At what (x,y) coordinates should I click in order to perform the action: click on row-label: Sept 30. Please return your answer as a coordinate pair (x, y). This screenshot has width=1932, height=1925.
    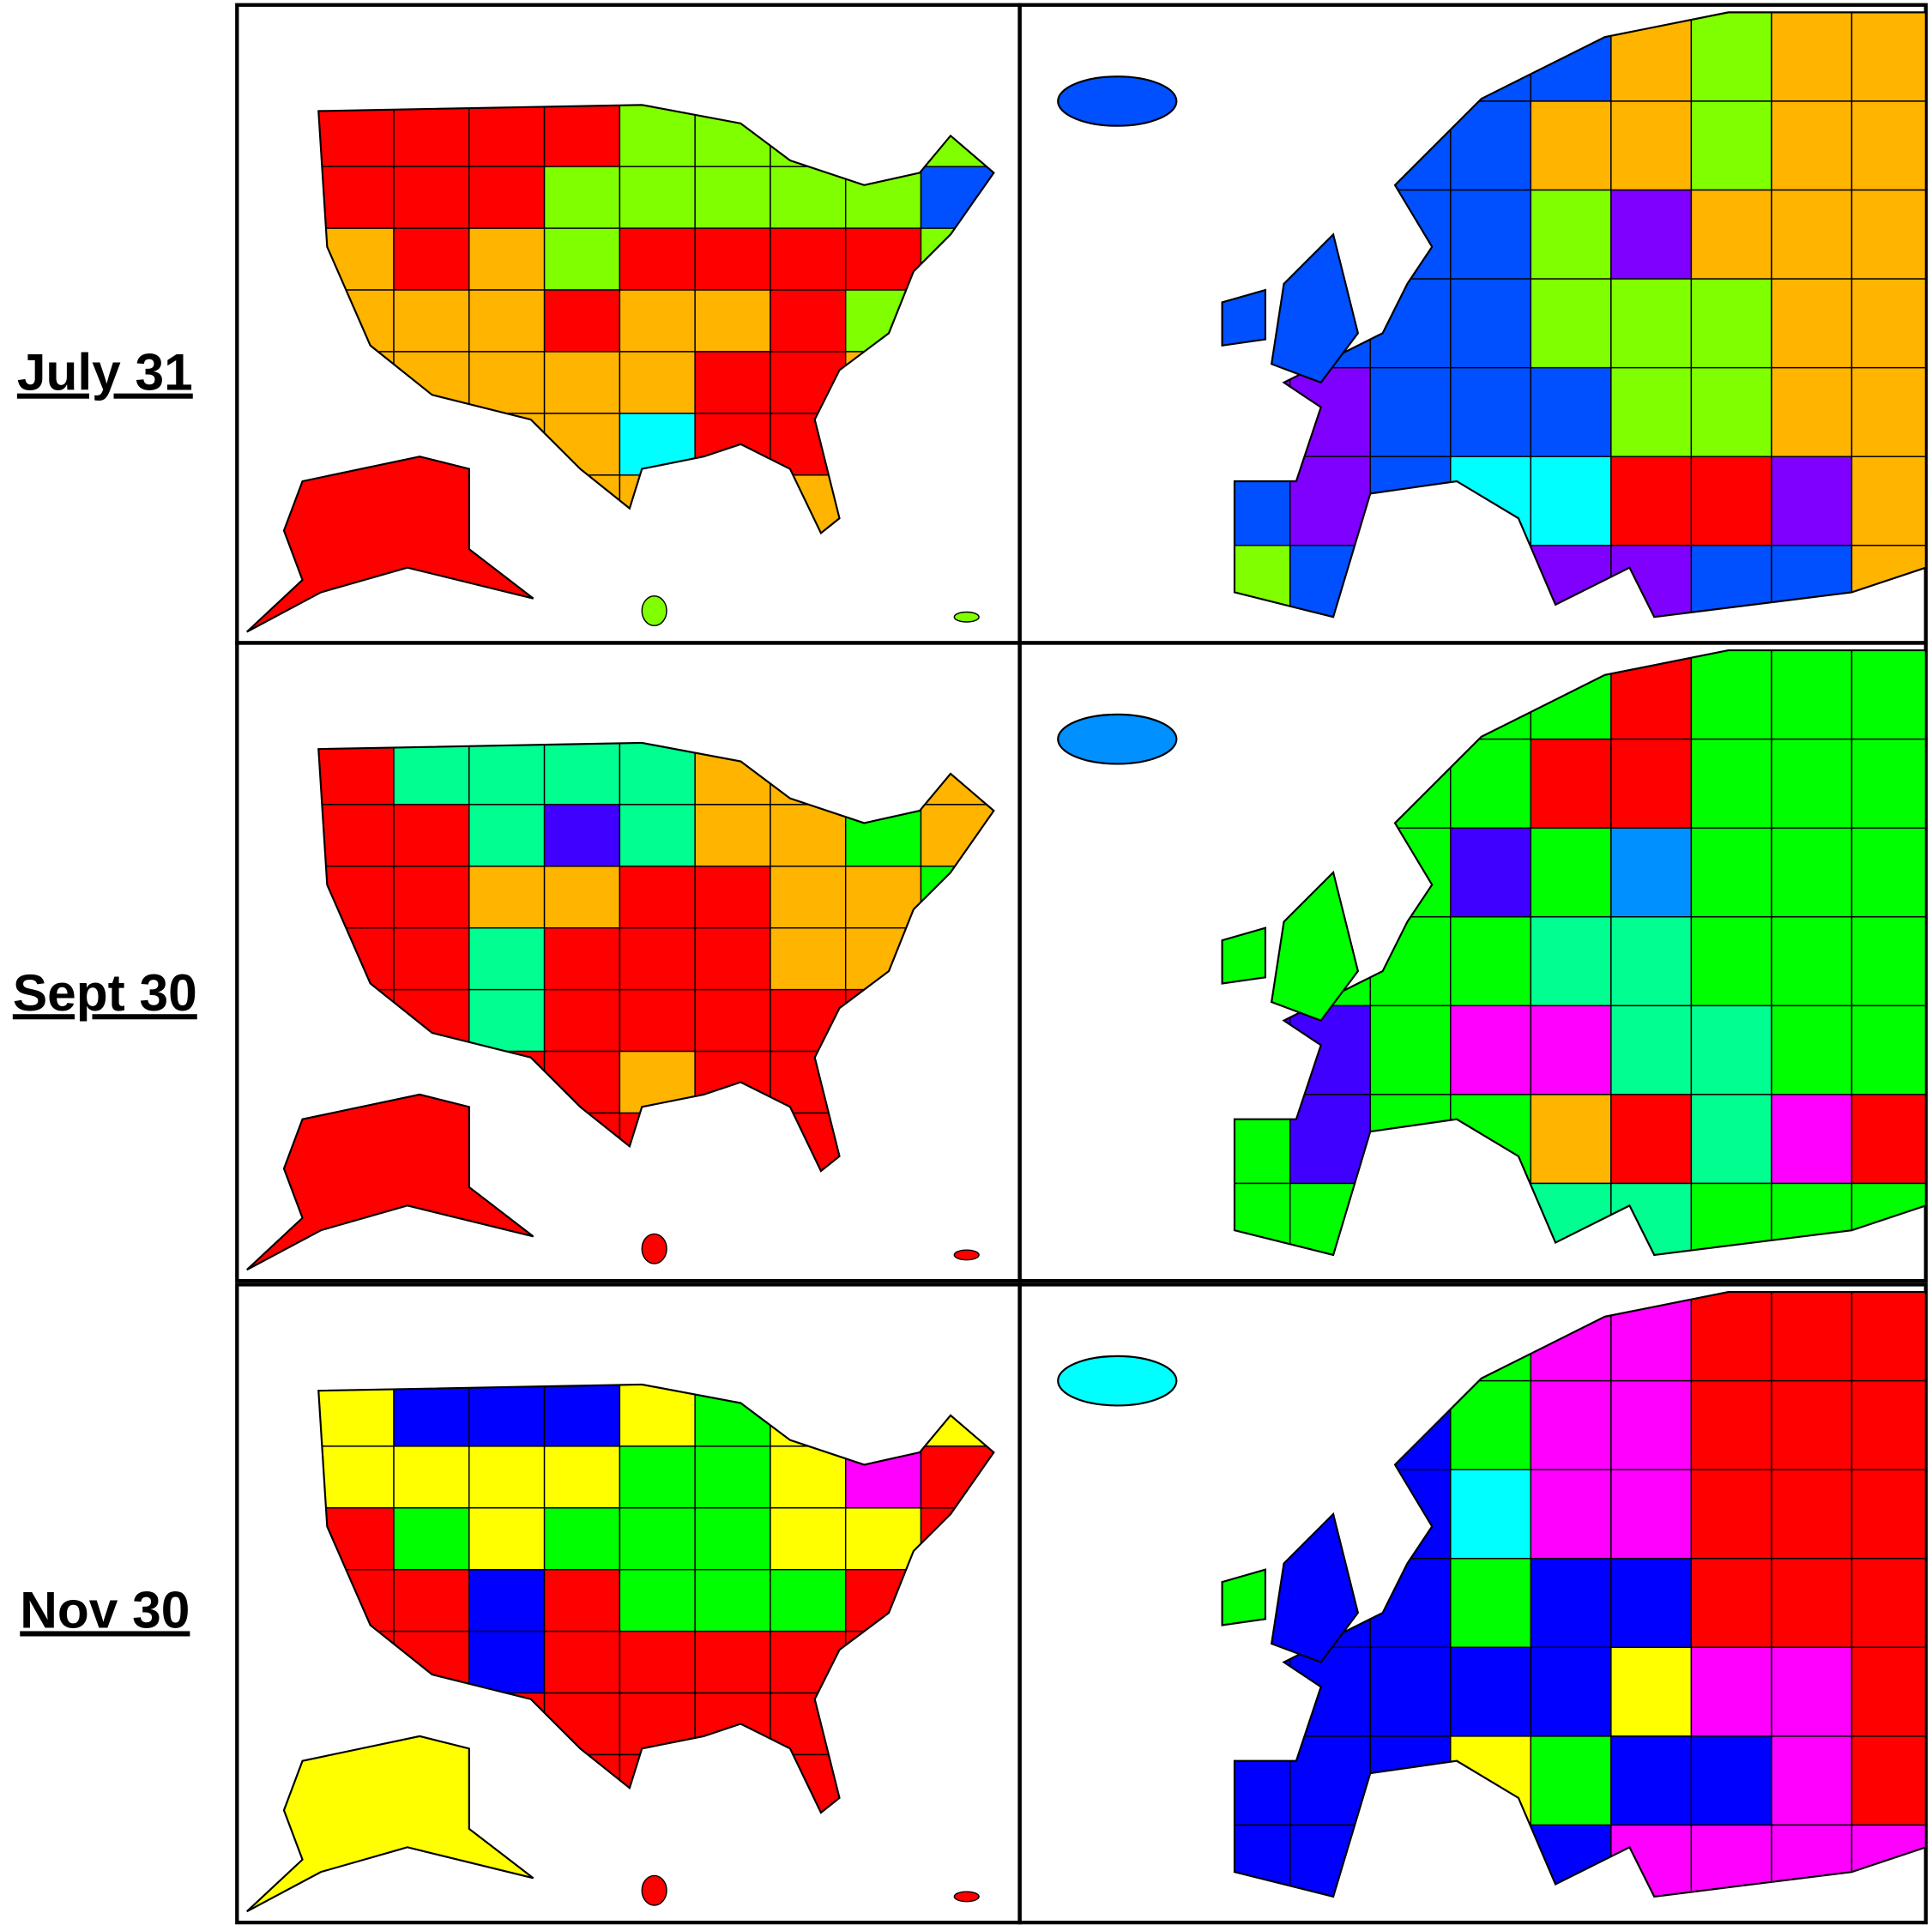
    Looking at the image, I should click on (105, 992).